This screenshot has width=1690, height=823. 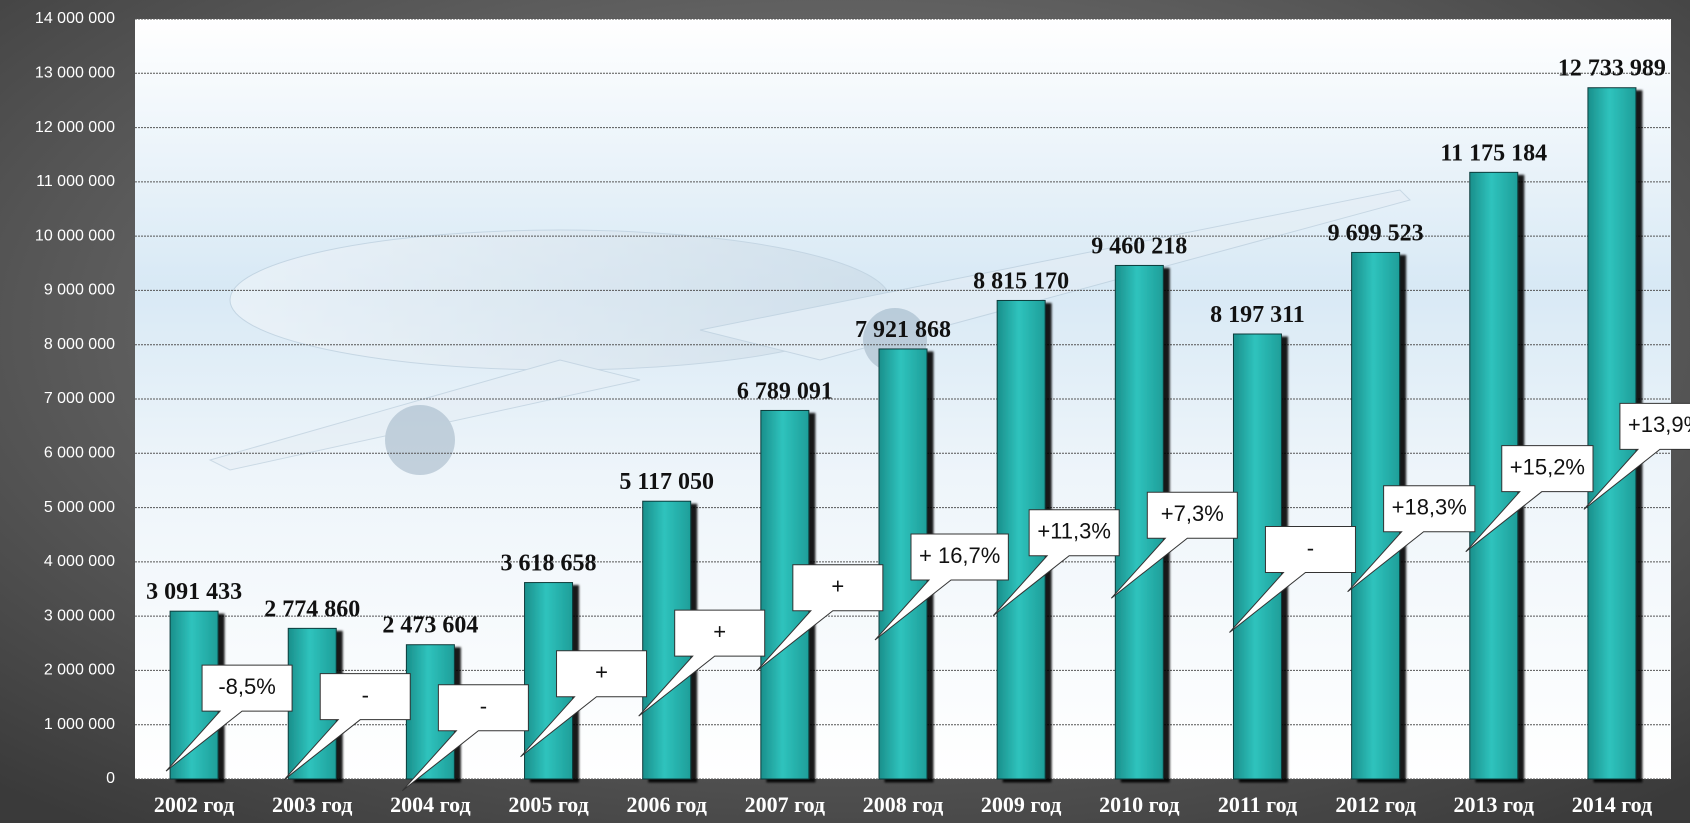 What do you see at coordinates (312, 609) in the screenshot?
I see `value-label: 2 774 860` at bounding box center [312, 609].